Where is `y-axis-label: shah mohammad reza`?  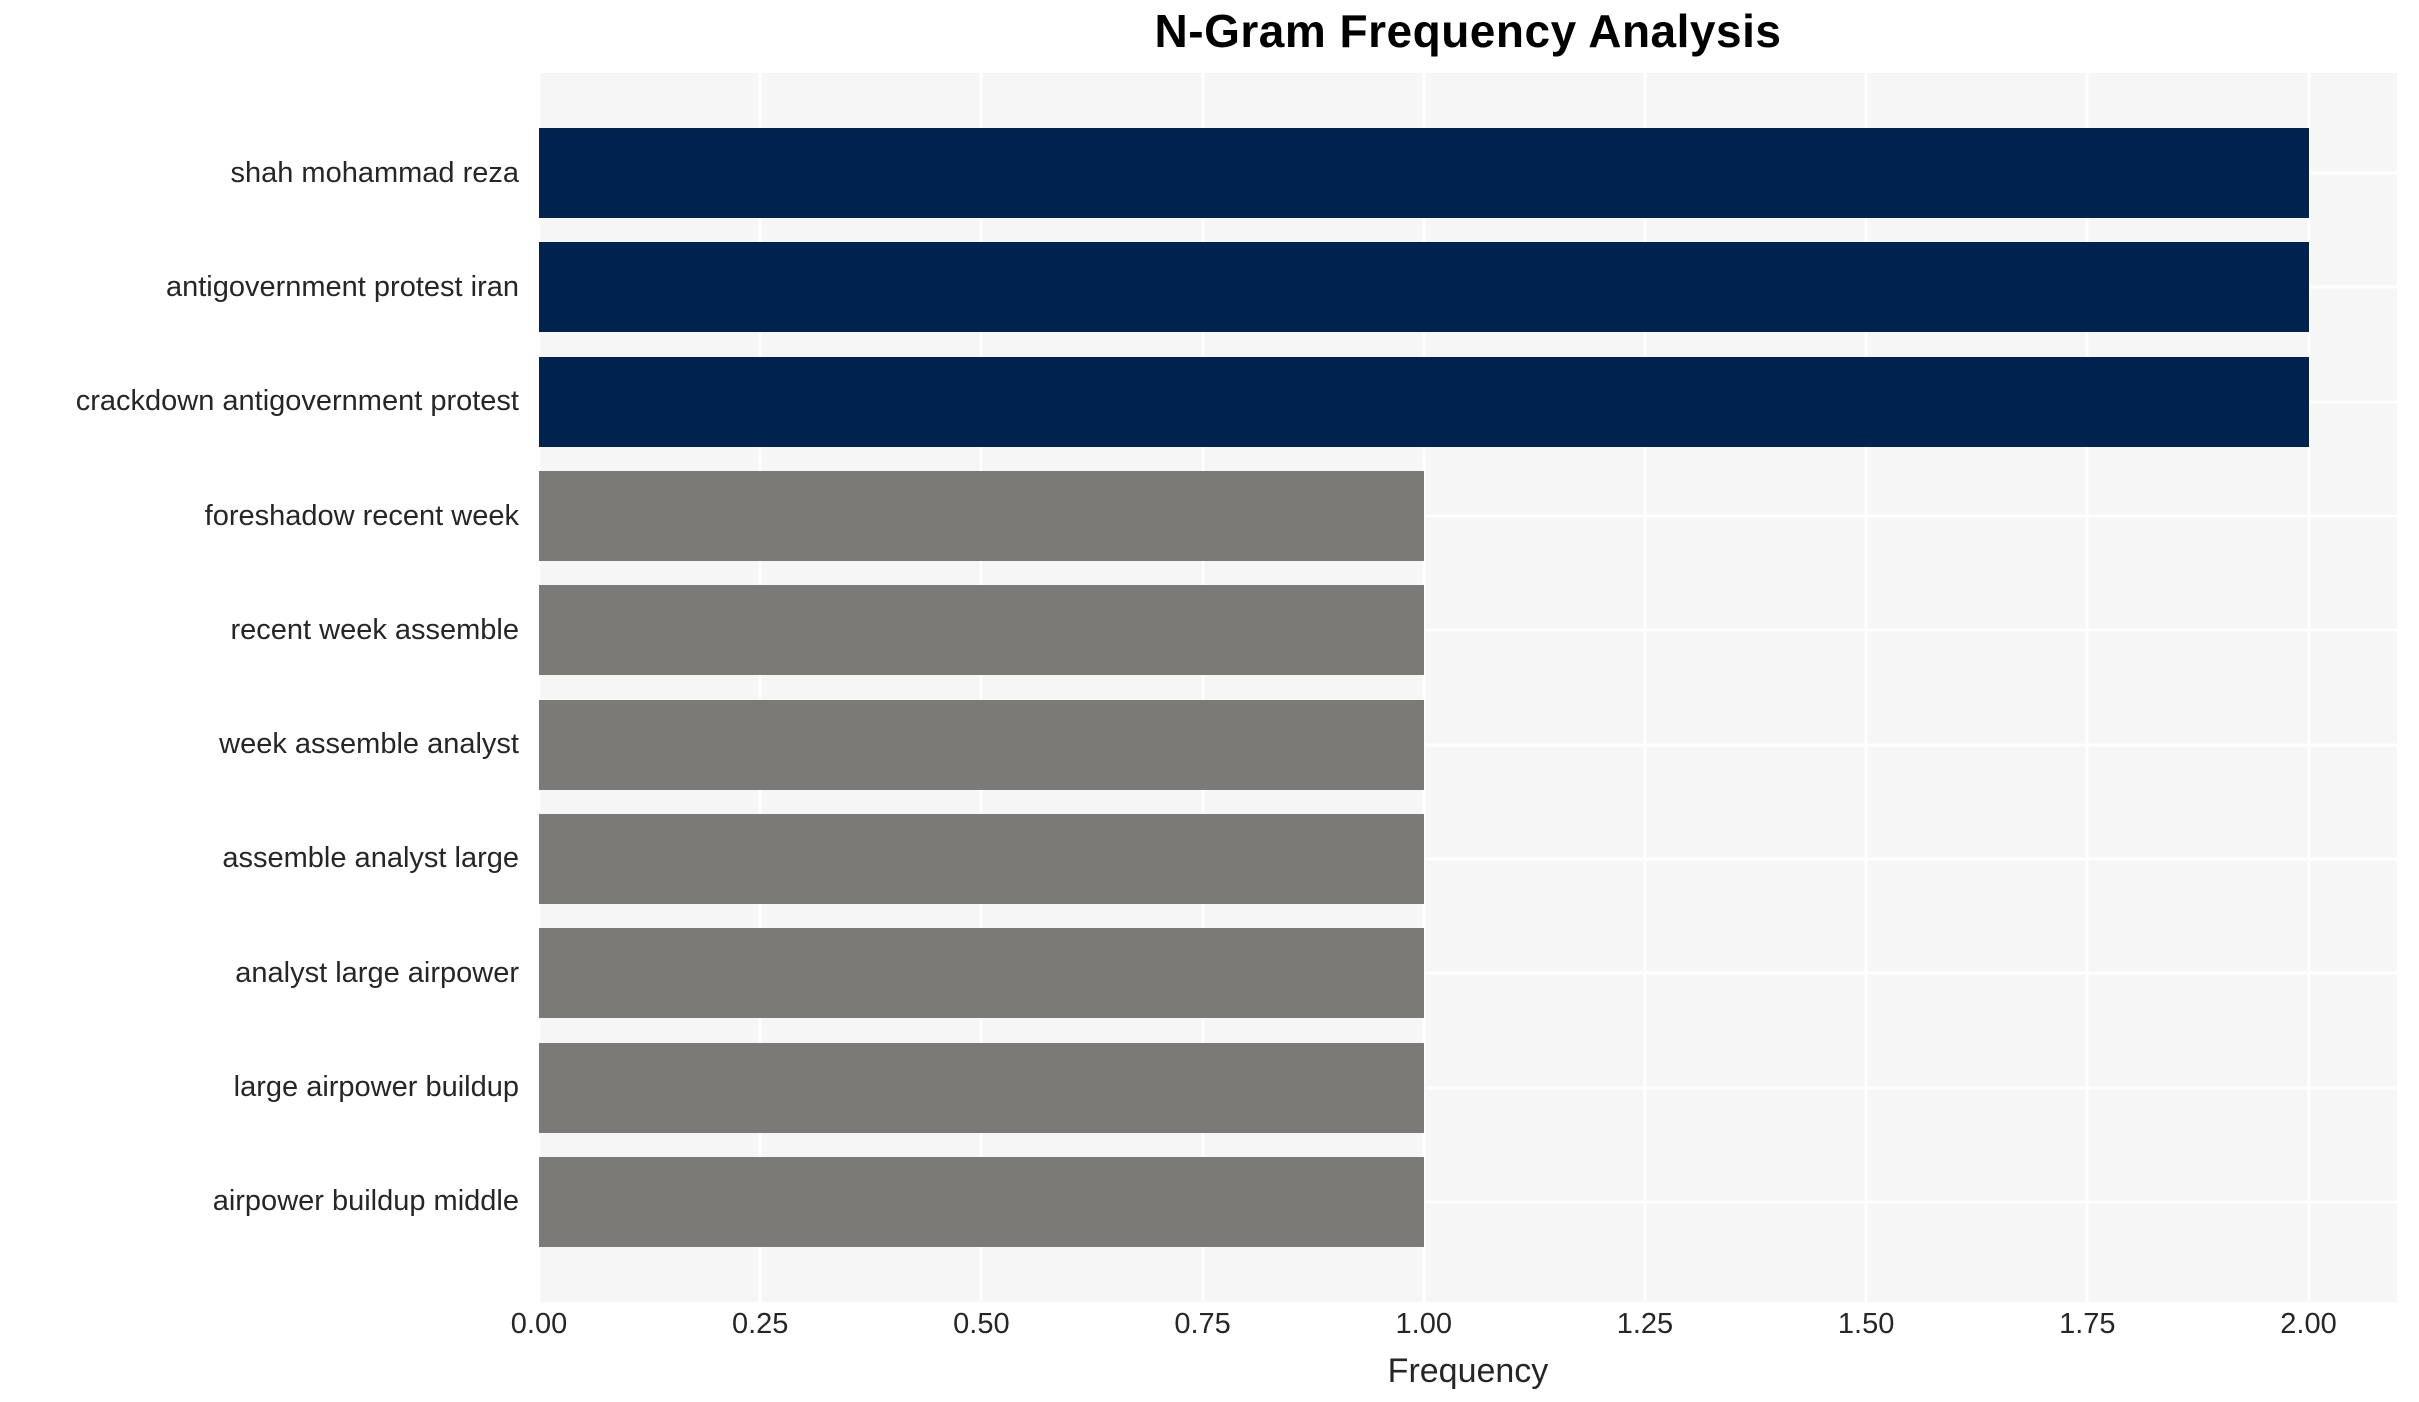 y-axis-label: shah mohammad reza is located at coordinates (374, 172).